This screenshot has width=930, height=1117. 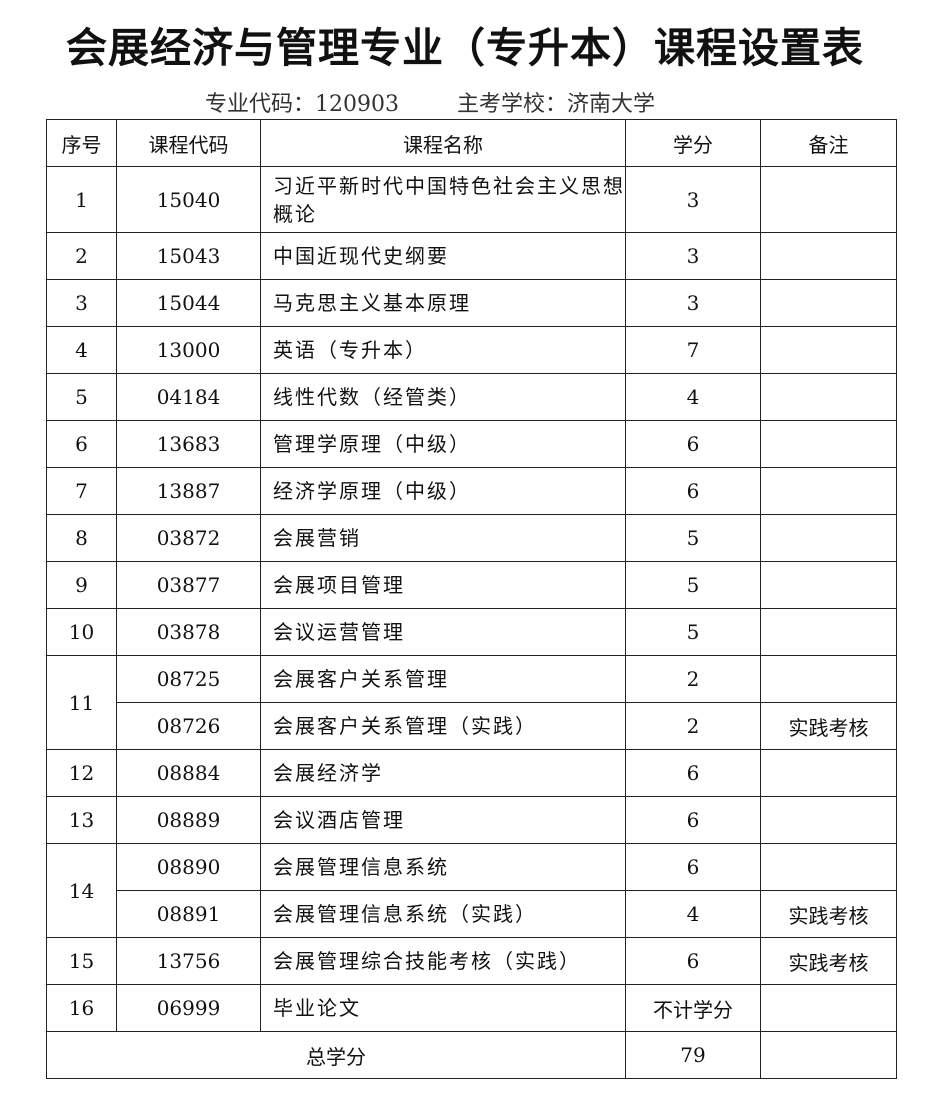 What do you see at coordinates (336, 1055) in the screenshot?
I see `total-label: 总学分` at bounding box center [336, 1055].